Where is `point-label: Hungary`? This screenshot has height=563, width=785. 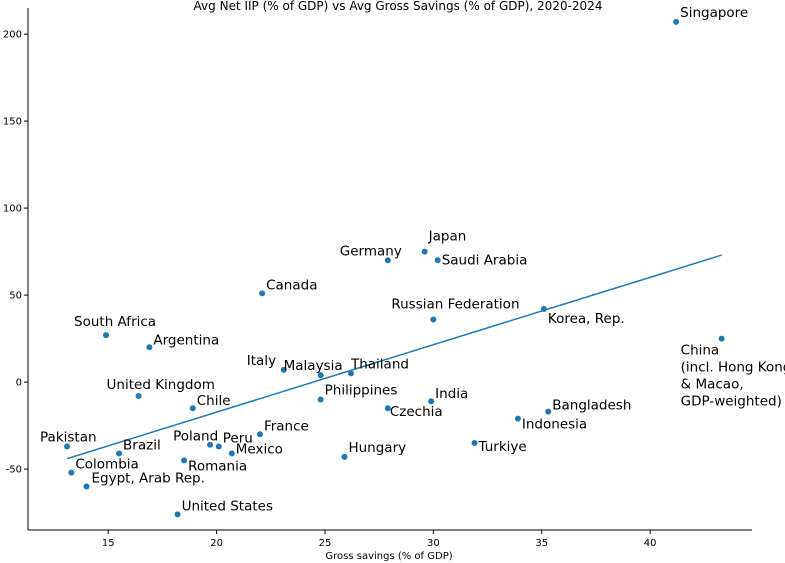
point-label: Hungary is located at coordinates (377, 448).